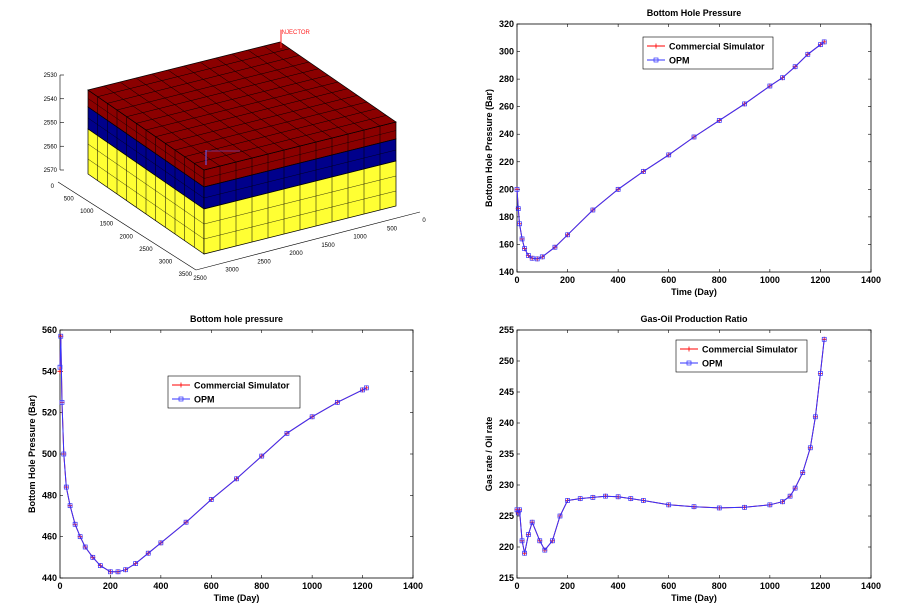 This screenshot has height=610, width=915. Describe the element at coordinates (49, 413) in the screenshot. I see `y-tick-label: 520` at that location.